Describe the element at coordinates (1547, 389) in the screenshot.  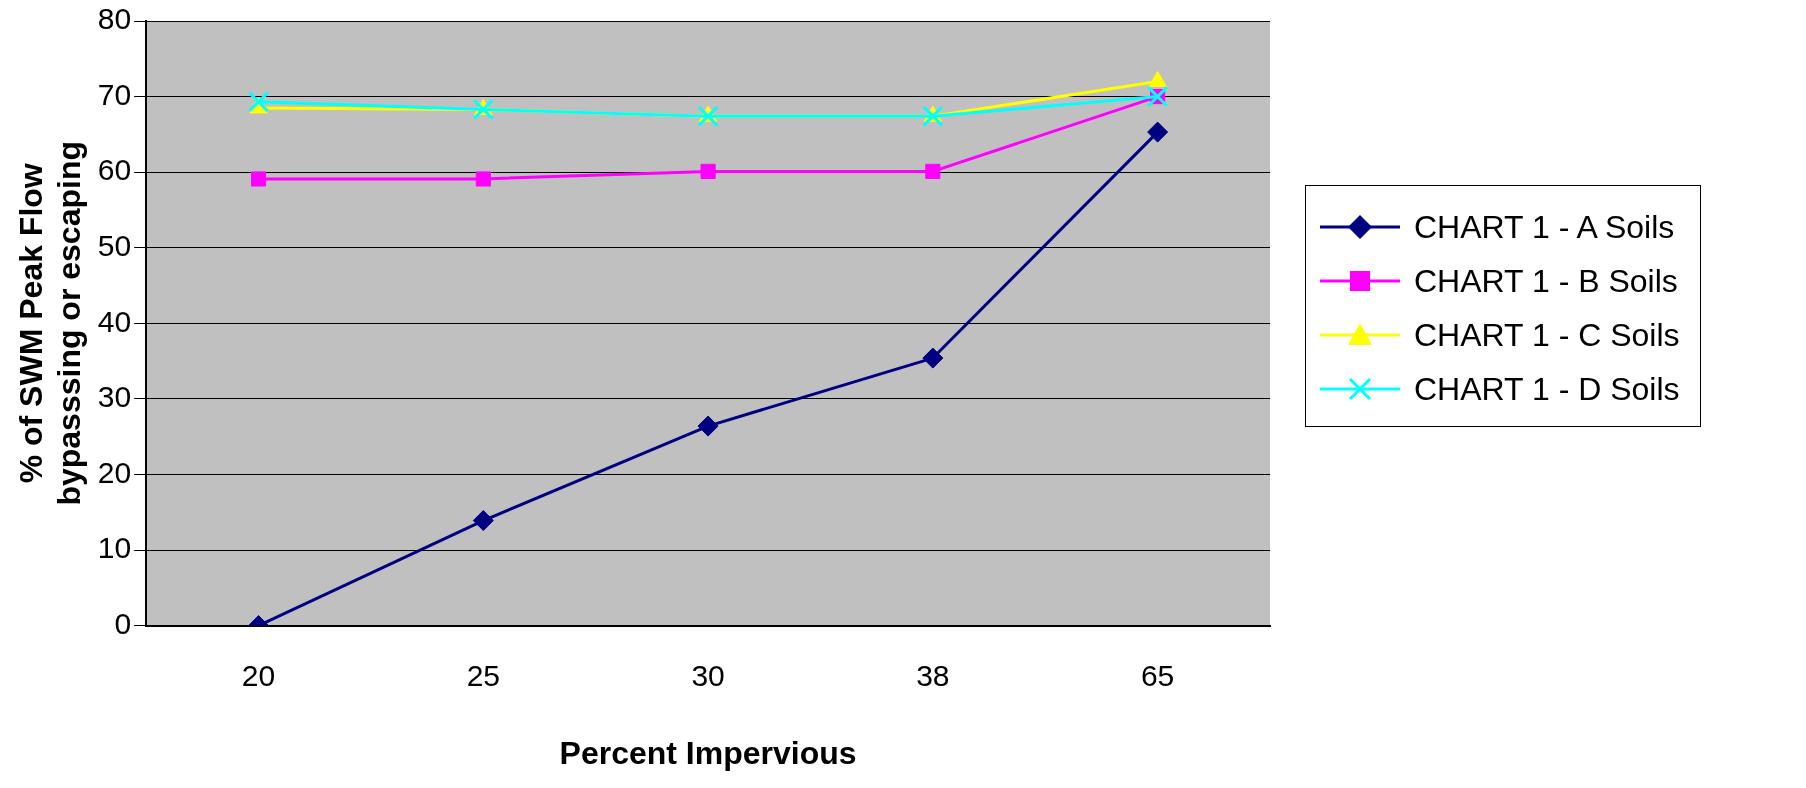
I see `legend-label: CHART 1 - D Soils` at that location.